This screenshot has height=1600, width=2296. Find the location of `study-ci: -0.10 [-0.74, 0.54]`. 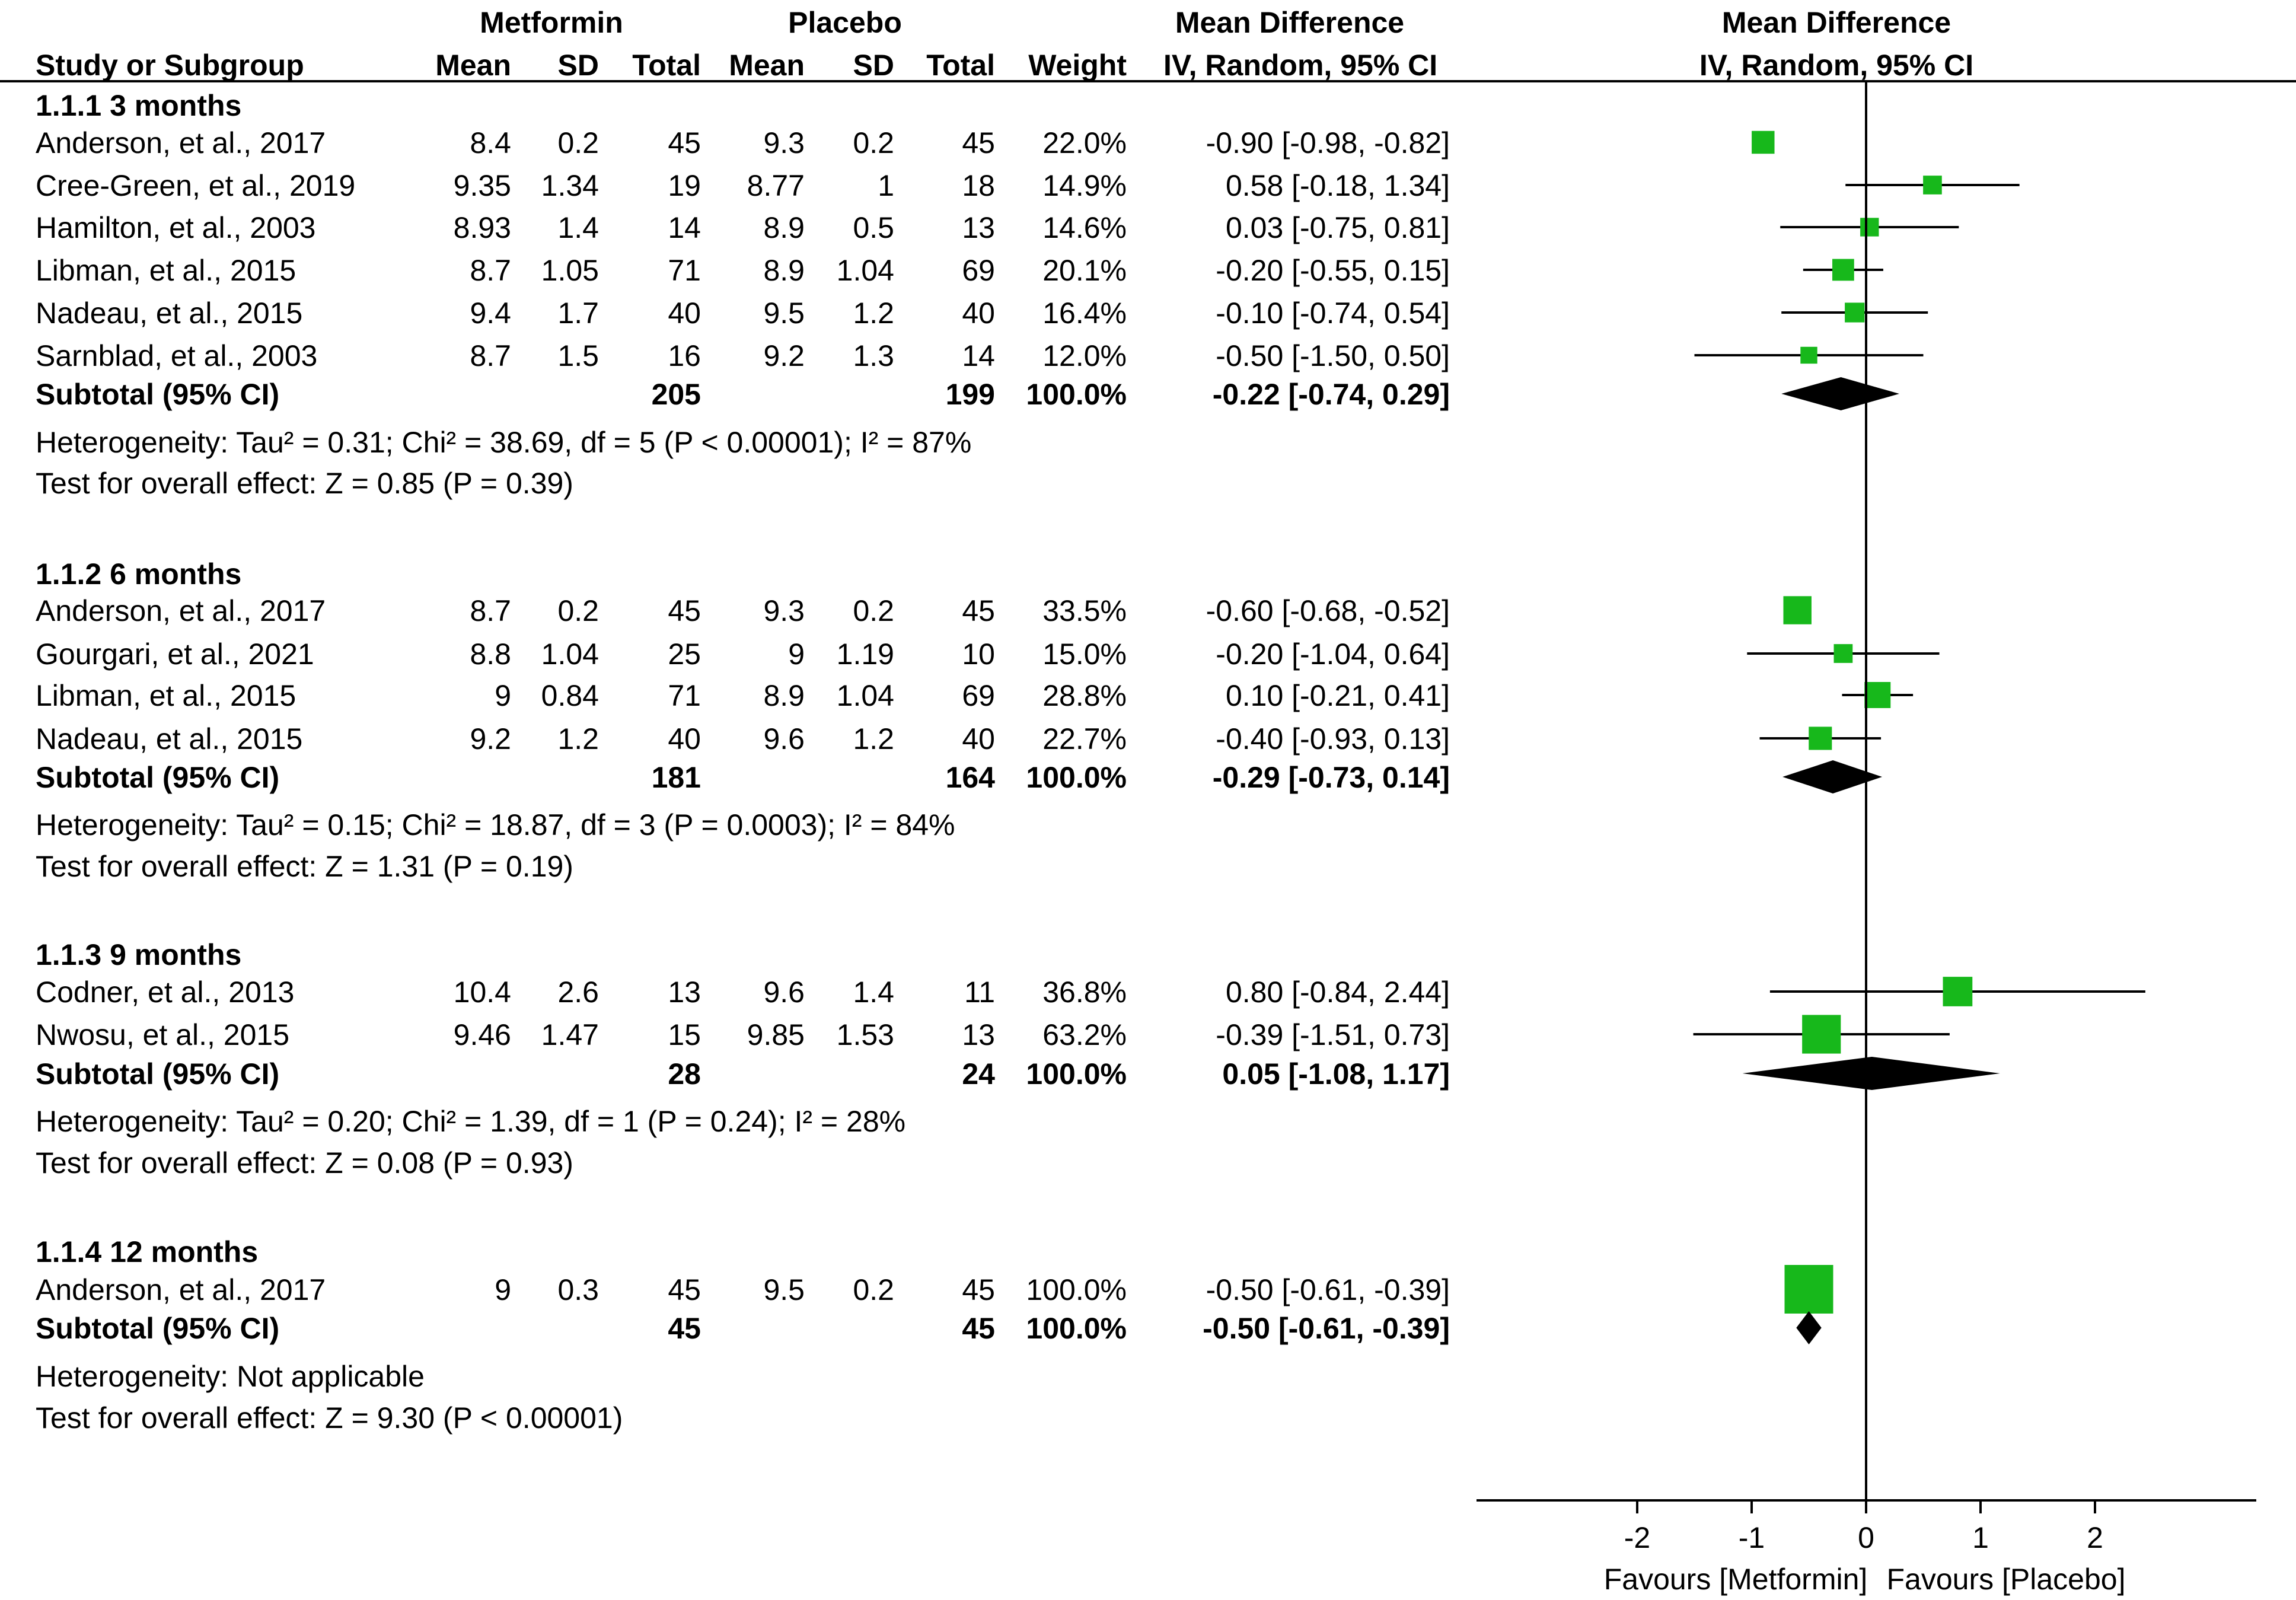

study-ci: -0.10 [-0.74, 0.54] is located at coordinates (1333, 313).